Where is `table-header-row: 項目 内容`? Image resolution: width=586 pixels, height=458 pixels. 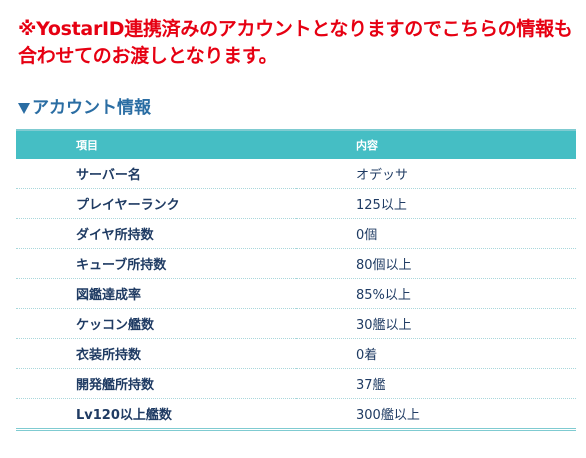
table-header-row: 項目 内容 is located at coordinates (296, 144).